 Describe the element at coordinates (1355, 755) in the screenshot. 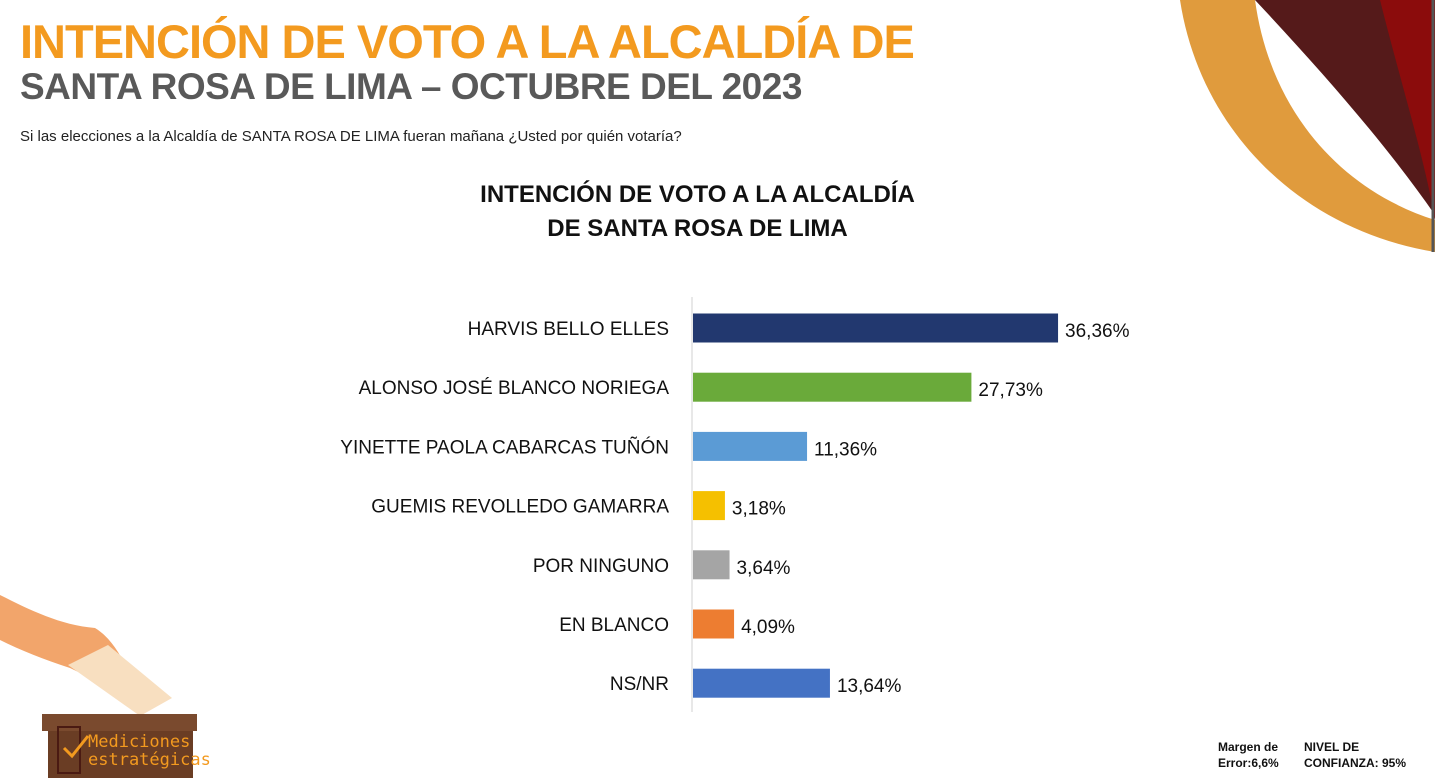

I see `confidence-level: NIVEL DE CONFIANZA: 95%` at that location.